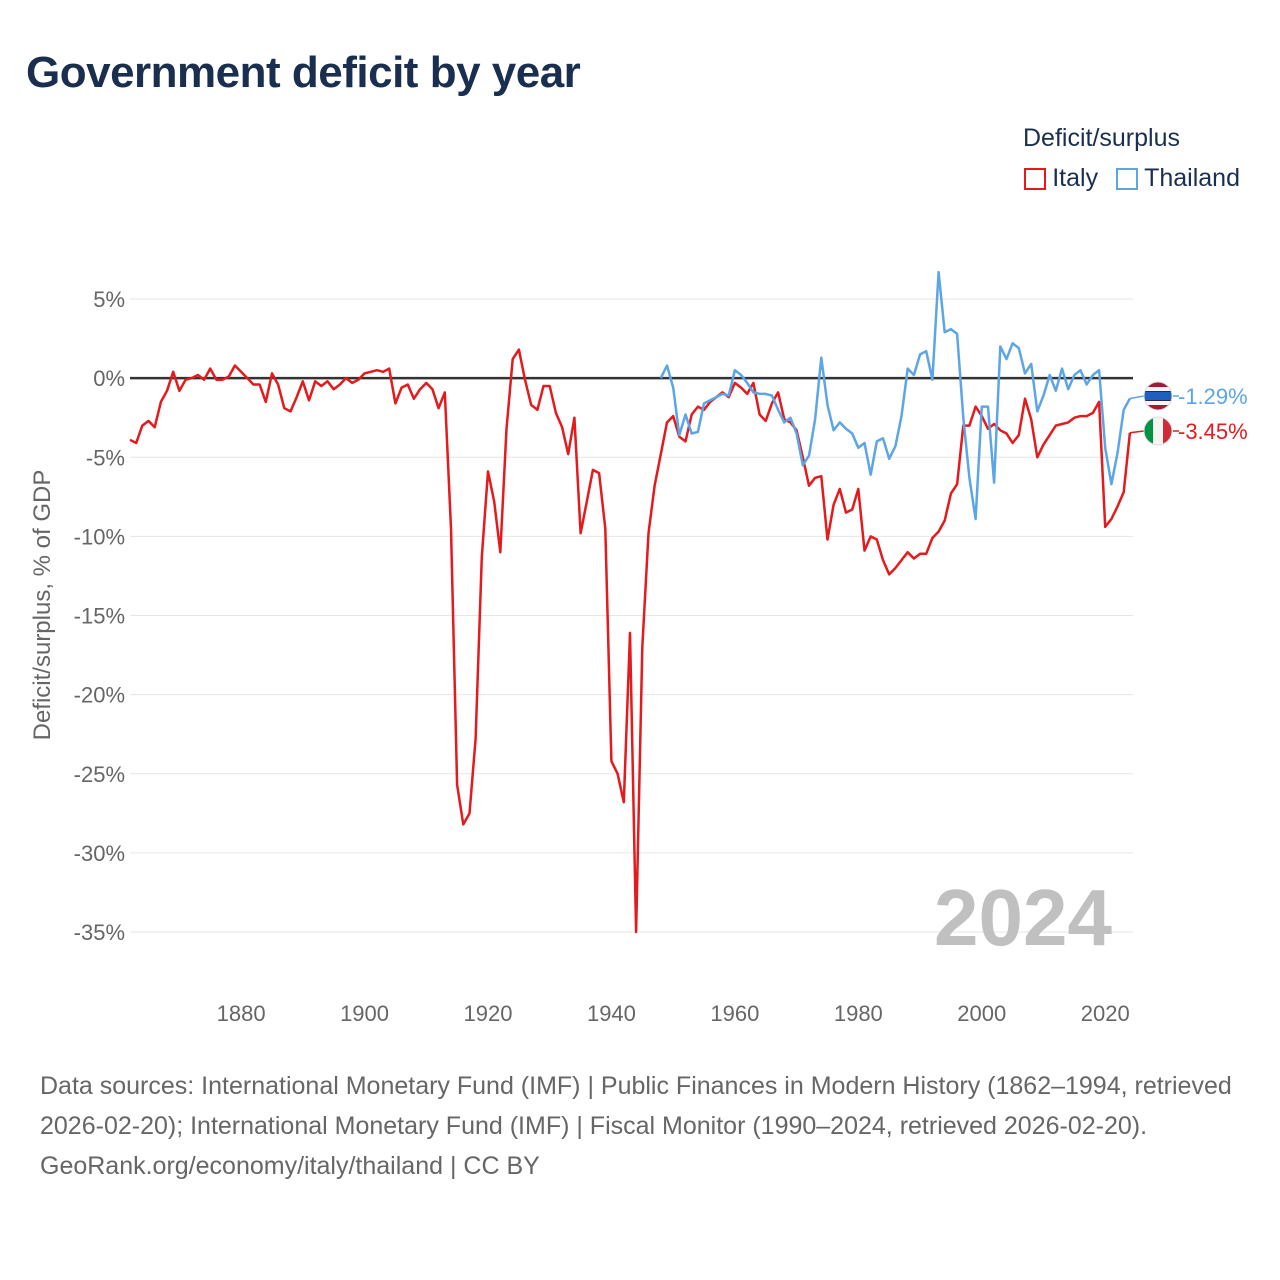 This screenshot has width=1280, height=1280. Describe the element at coordinates (99, 695) in the screenshot. I see `y-tick-label: -20%` at that location.